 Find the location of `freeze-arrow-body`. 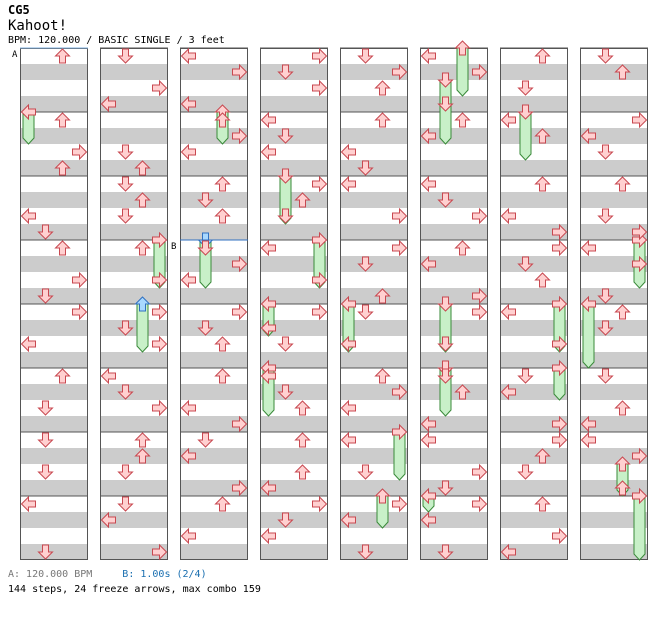

freeze-arrow-body is located at coordinates (445, 112).